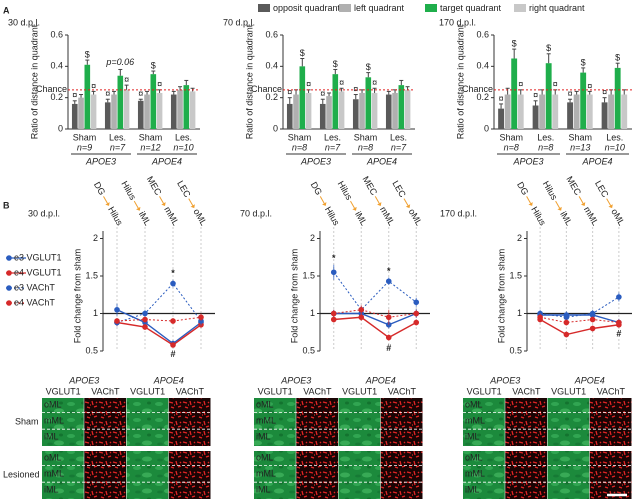 This screenshot has height=503, width=640. What do you see at coordinates (366, 137) in the screenshot?
I see `x-tick-label: Sham` at bounding box center [366, 137].